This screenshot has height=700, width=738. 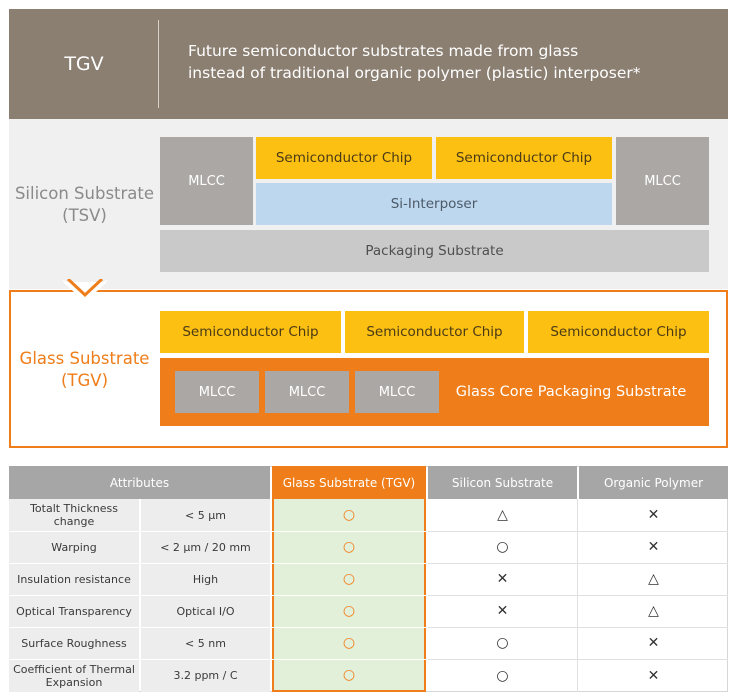 I want to click on silicon-title-line-1: Silicon Substrate, so click(x=84, y=194).